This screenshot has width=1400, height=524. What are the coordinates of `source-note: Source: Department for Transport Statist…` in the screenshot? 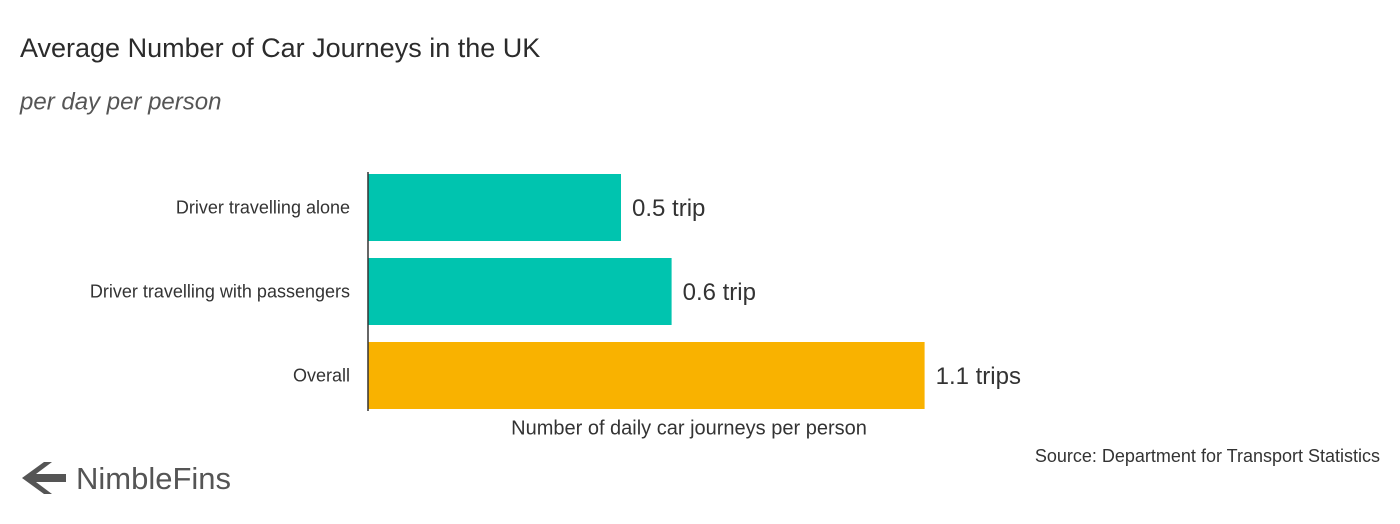 It's located at (1207, 456).